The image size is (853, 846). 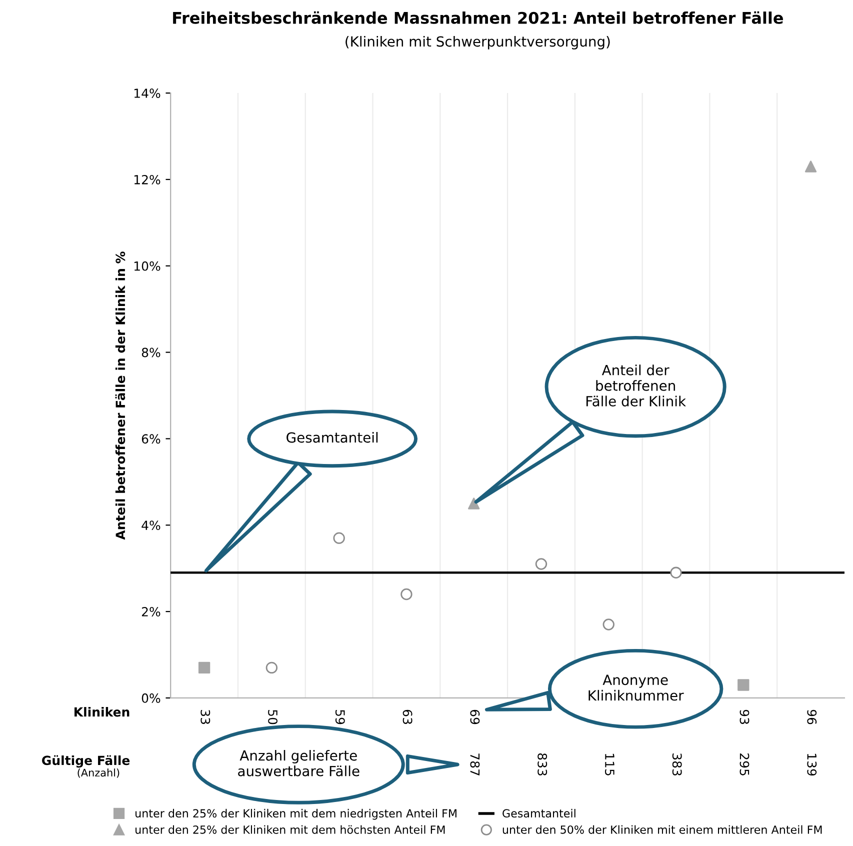 I want to click on annotation: Gesamtanteil, so click(x=332, y=437).